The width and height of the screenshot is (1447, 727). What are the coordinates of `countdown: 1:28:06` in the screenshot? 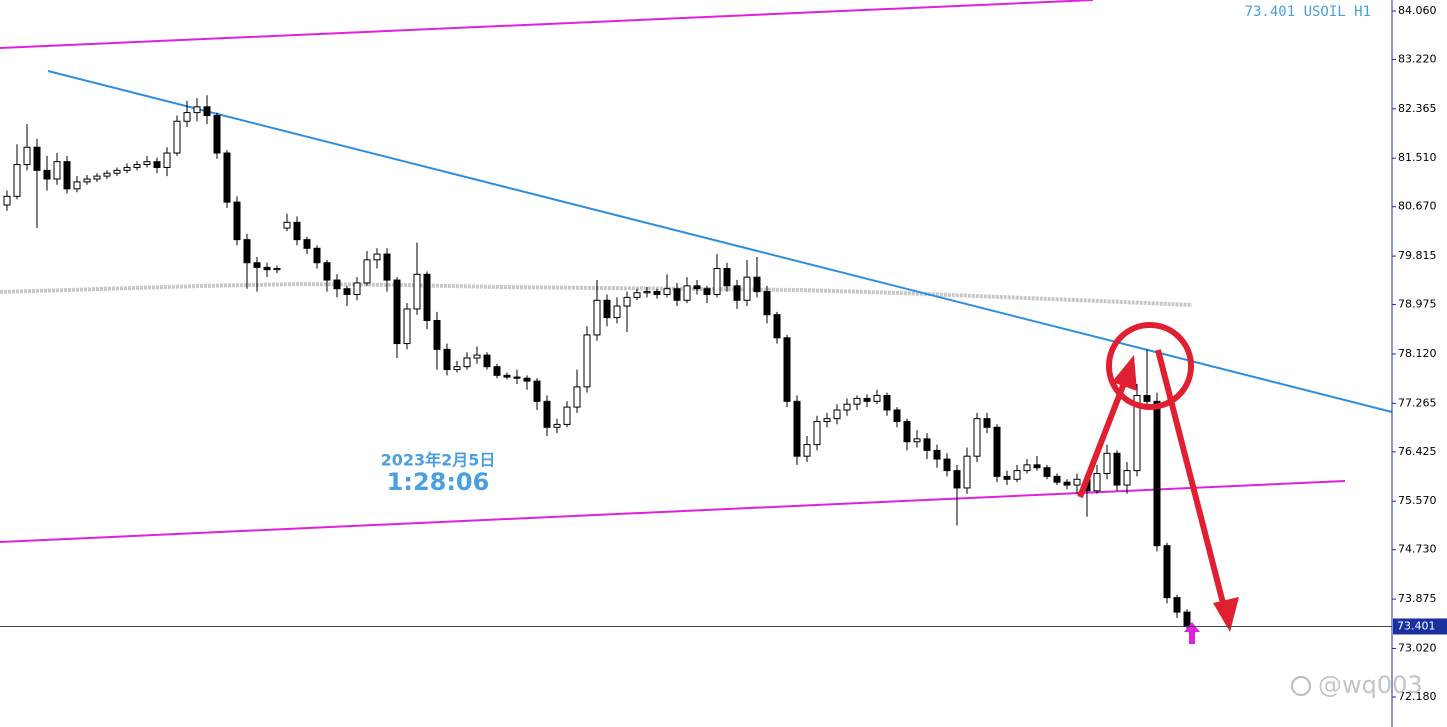 It's located at (438, 482).